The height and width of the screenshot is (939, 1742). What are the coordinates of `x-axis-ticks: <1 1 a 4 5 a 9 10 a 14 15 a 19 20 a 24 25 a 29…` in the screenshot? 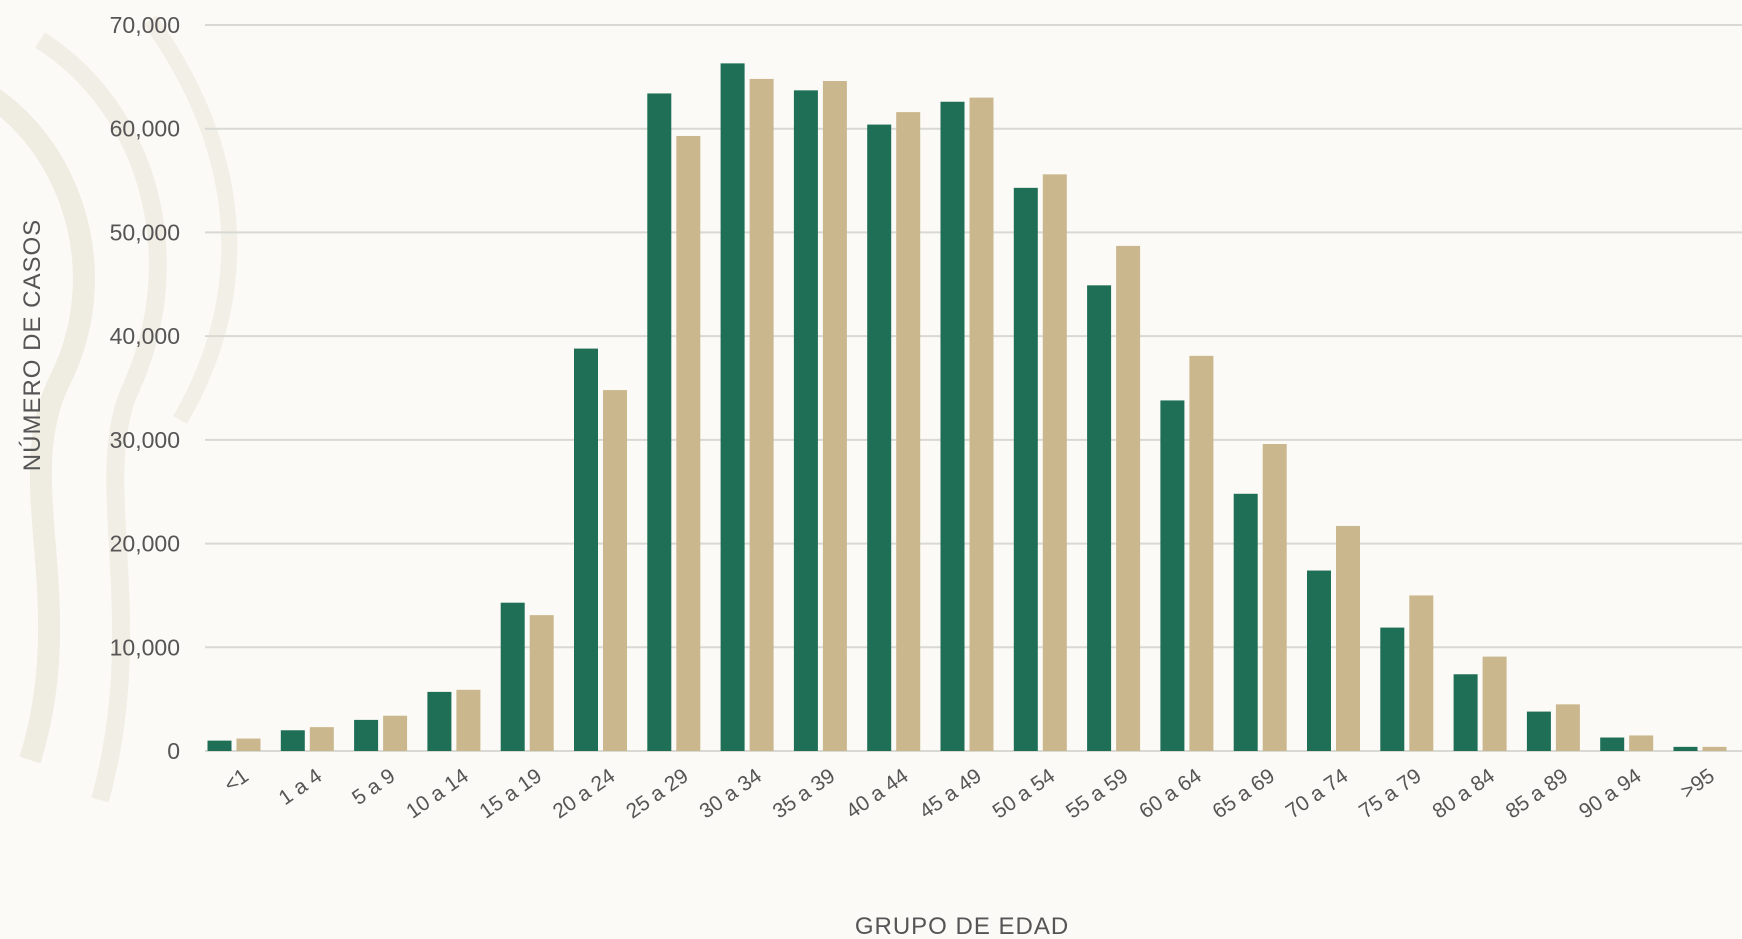 It's located at (969, 793).